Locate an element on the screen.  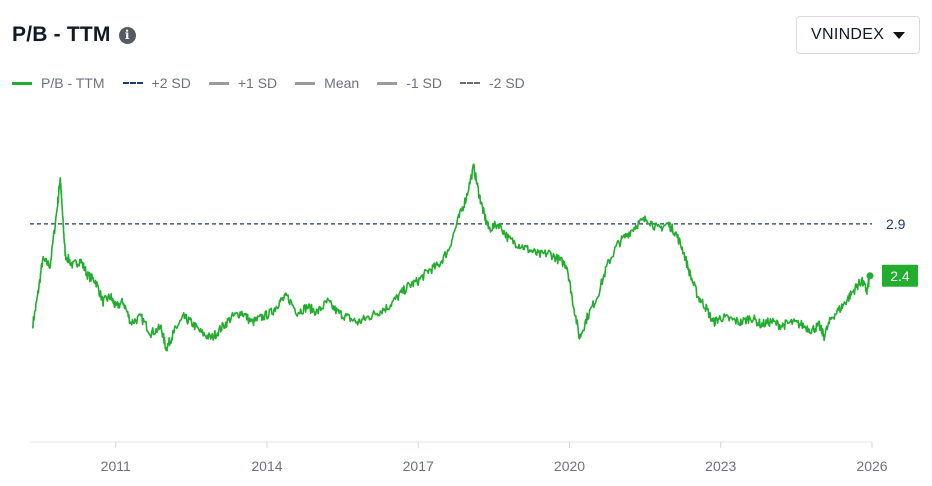
chart-header: P/B - TTM i is located at coordinates (74, 35).